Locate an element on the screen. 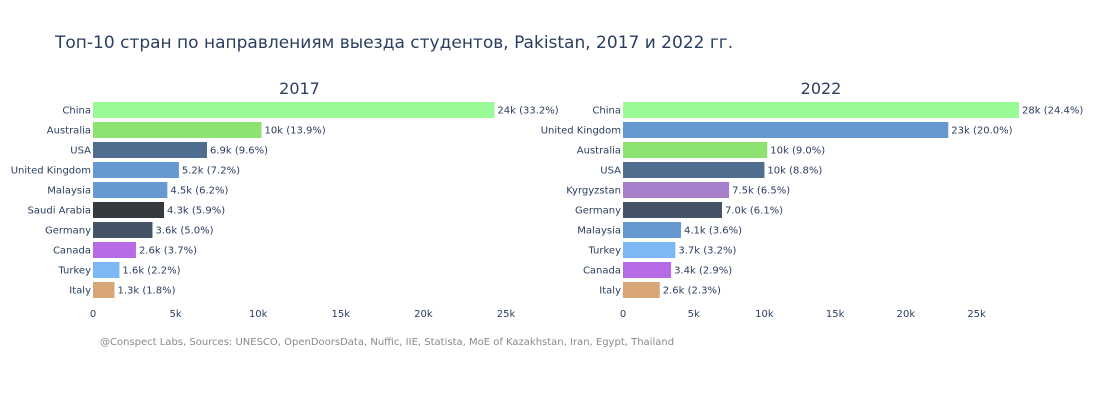 This screenshot has height=400, width=1100. subplot-title: 2017 is located at coordinates (299, 88).